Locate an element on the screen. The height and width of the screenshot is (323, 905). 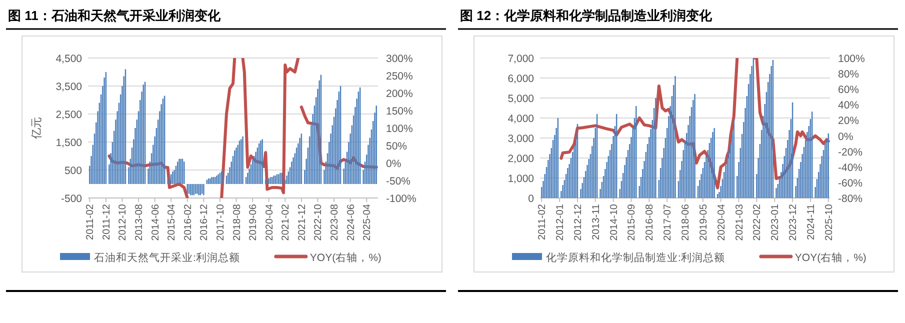
x-tick-label: 2016-08 is located at coordinates (650, 222).